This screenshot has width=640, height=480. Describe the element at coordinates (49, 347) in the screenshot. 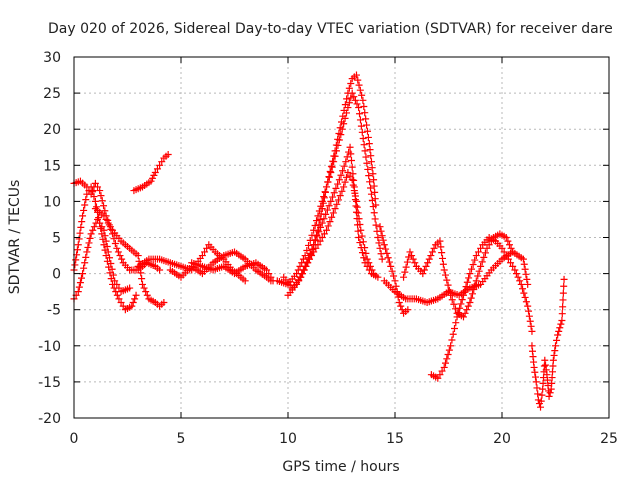

I see `y-tick-label: -10` at that location.